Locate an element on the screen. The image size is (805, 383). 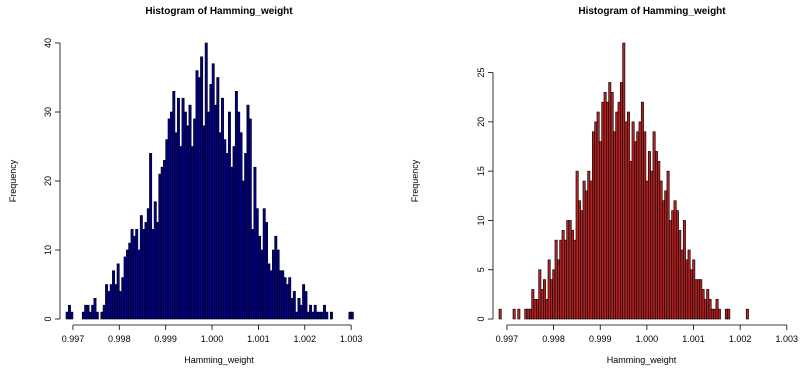
x-tick-label: 0.997 is located at coordinates (507, 339).